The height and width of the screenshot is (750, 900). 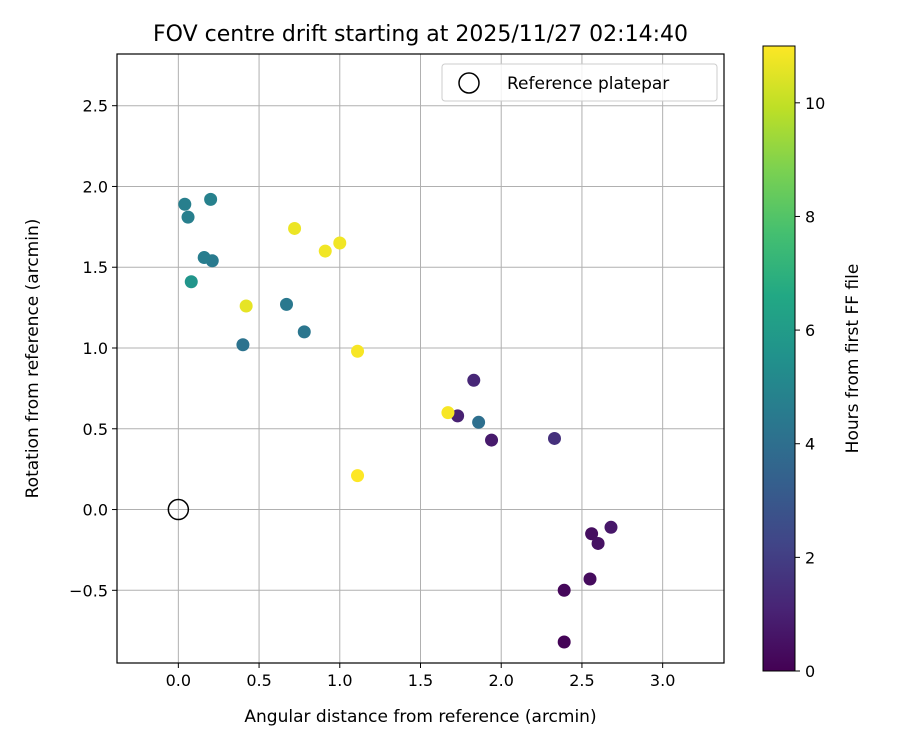 I want to click on colorbar-ticks: 0 2 4 6 8 10, so click(x=810, y=387).